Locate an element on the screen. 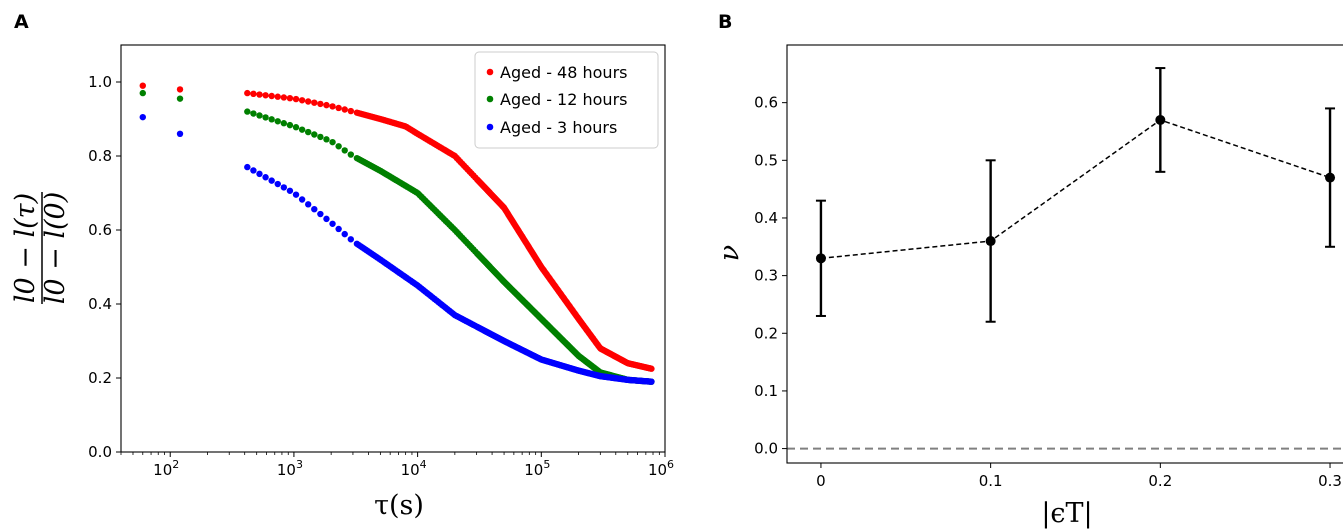 The height and width of the screenshot is (530, 1343). legend-label-12h: Aged - 12 hours is located at coordinates (563, 99).